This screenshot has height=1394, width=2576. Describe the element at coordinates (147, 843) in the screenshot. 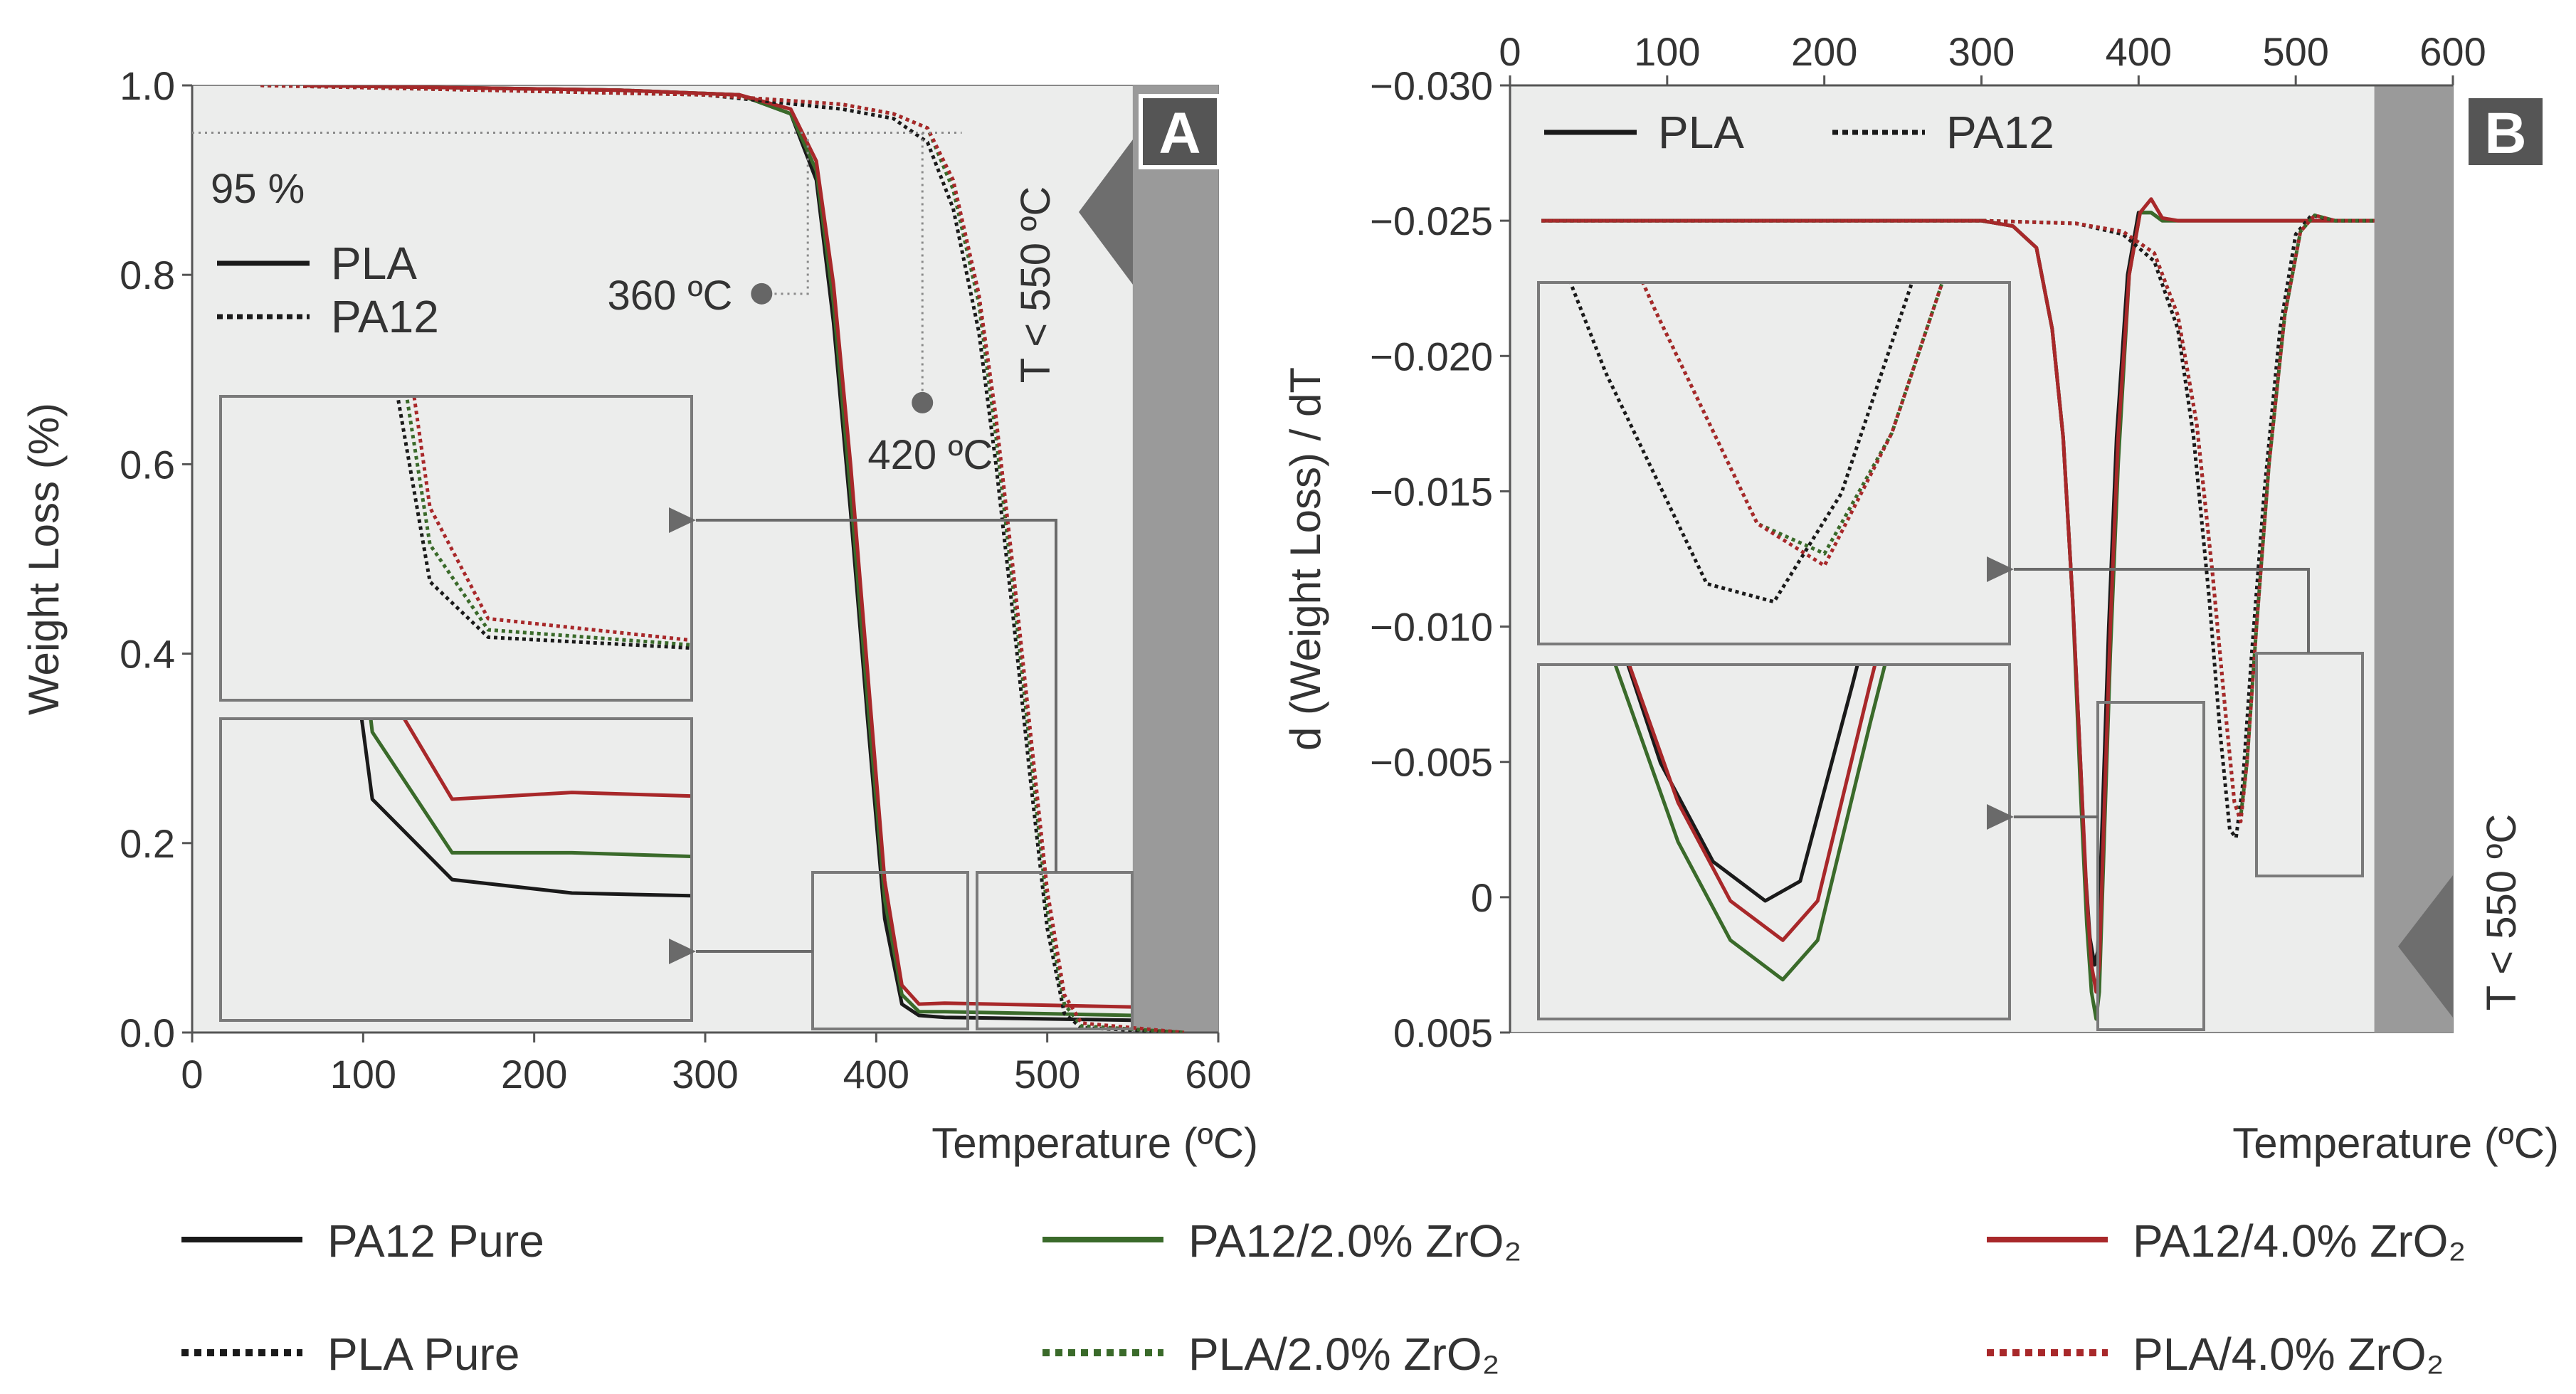

I see `y-tick-label: 0.2` at that location.